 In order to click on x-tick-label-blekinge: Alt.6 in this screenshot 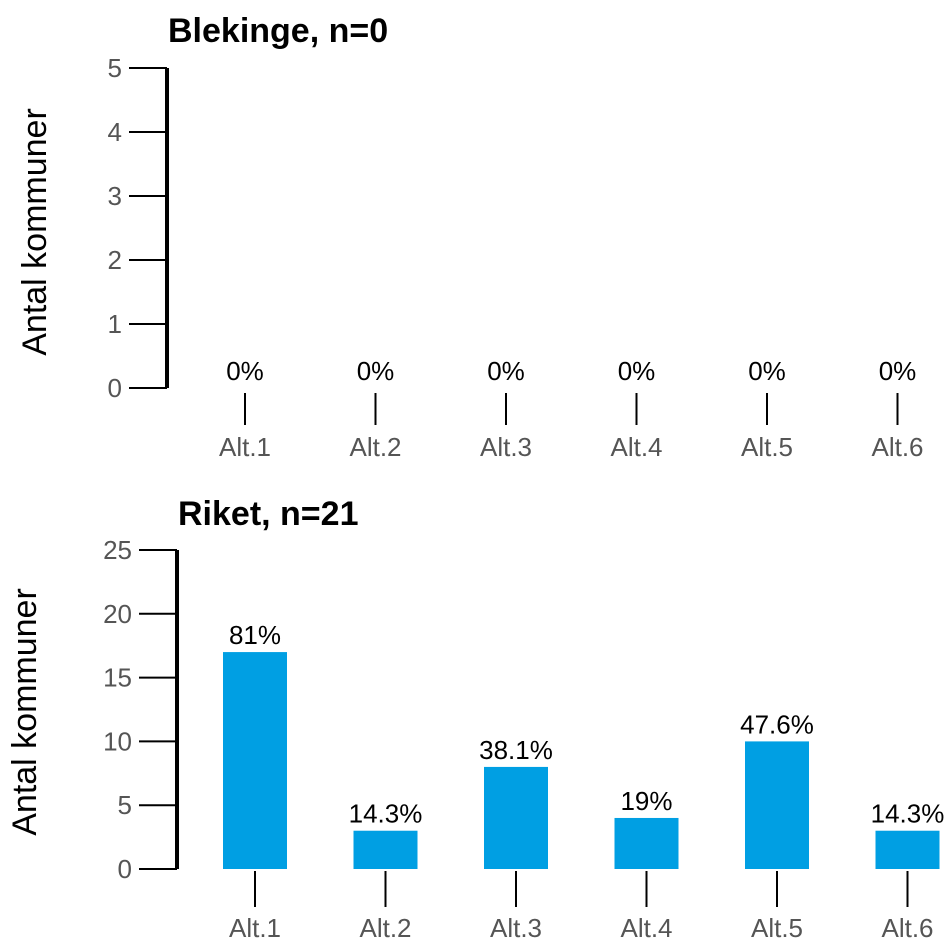, I will do `click(897, 447)`.